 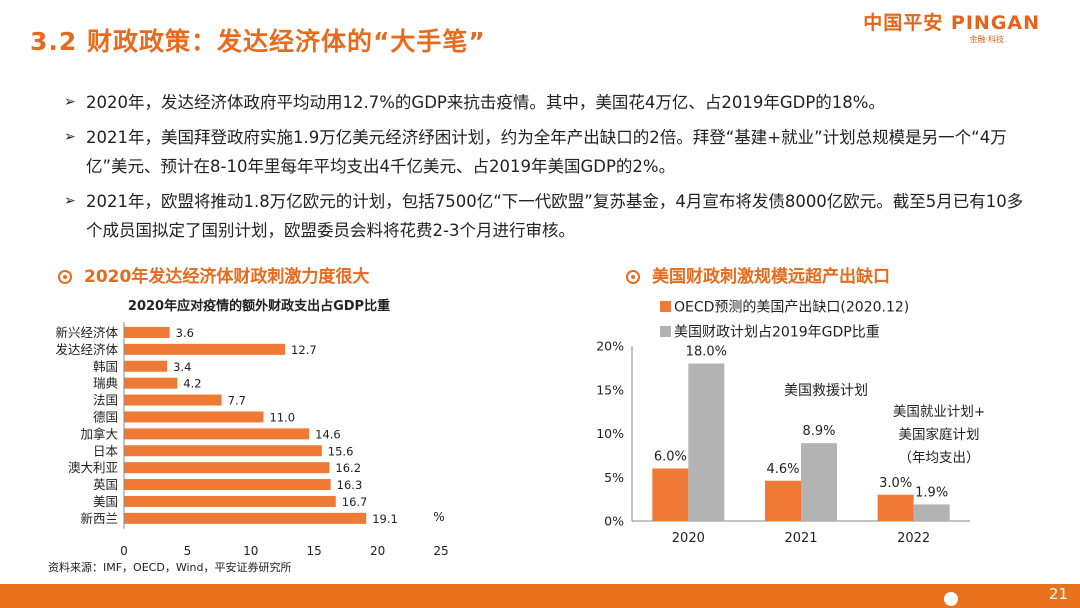 I want to click on section-heading-left: 2020年发达经济体财政刺激力度很大, so click(x=213, y=274).